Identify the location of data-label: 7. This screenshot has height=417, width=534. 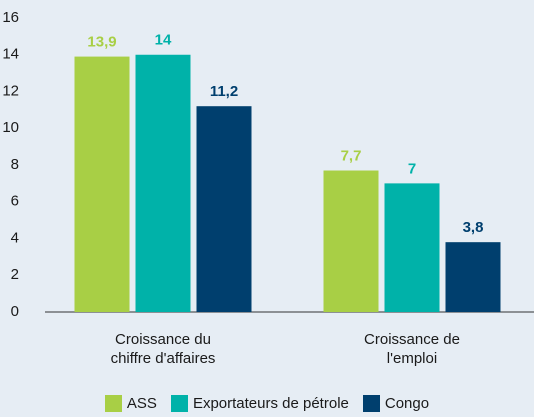
(412, 168).